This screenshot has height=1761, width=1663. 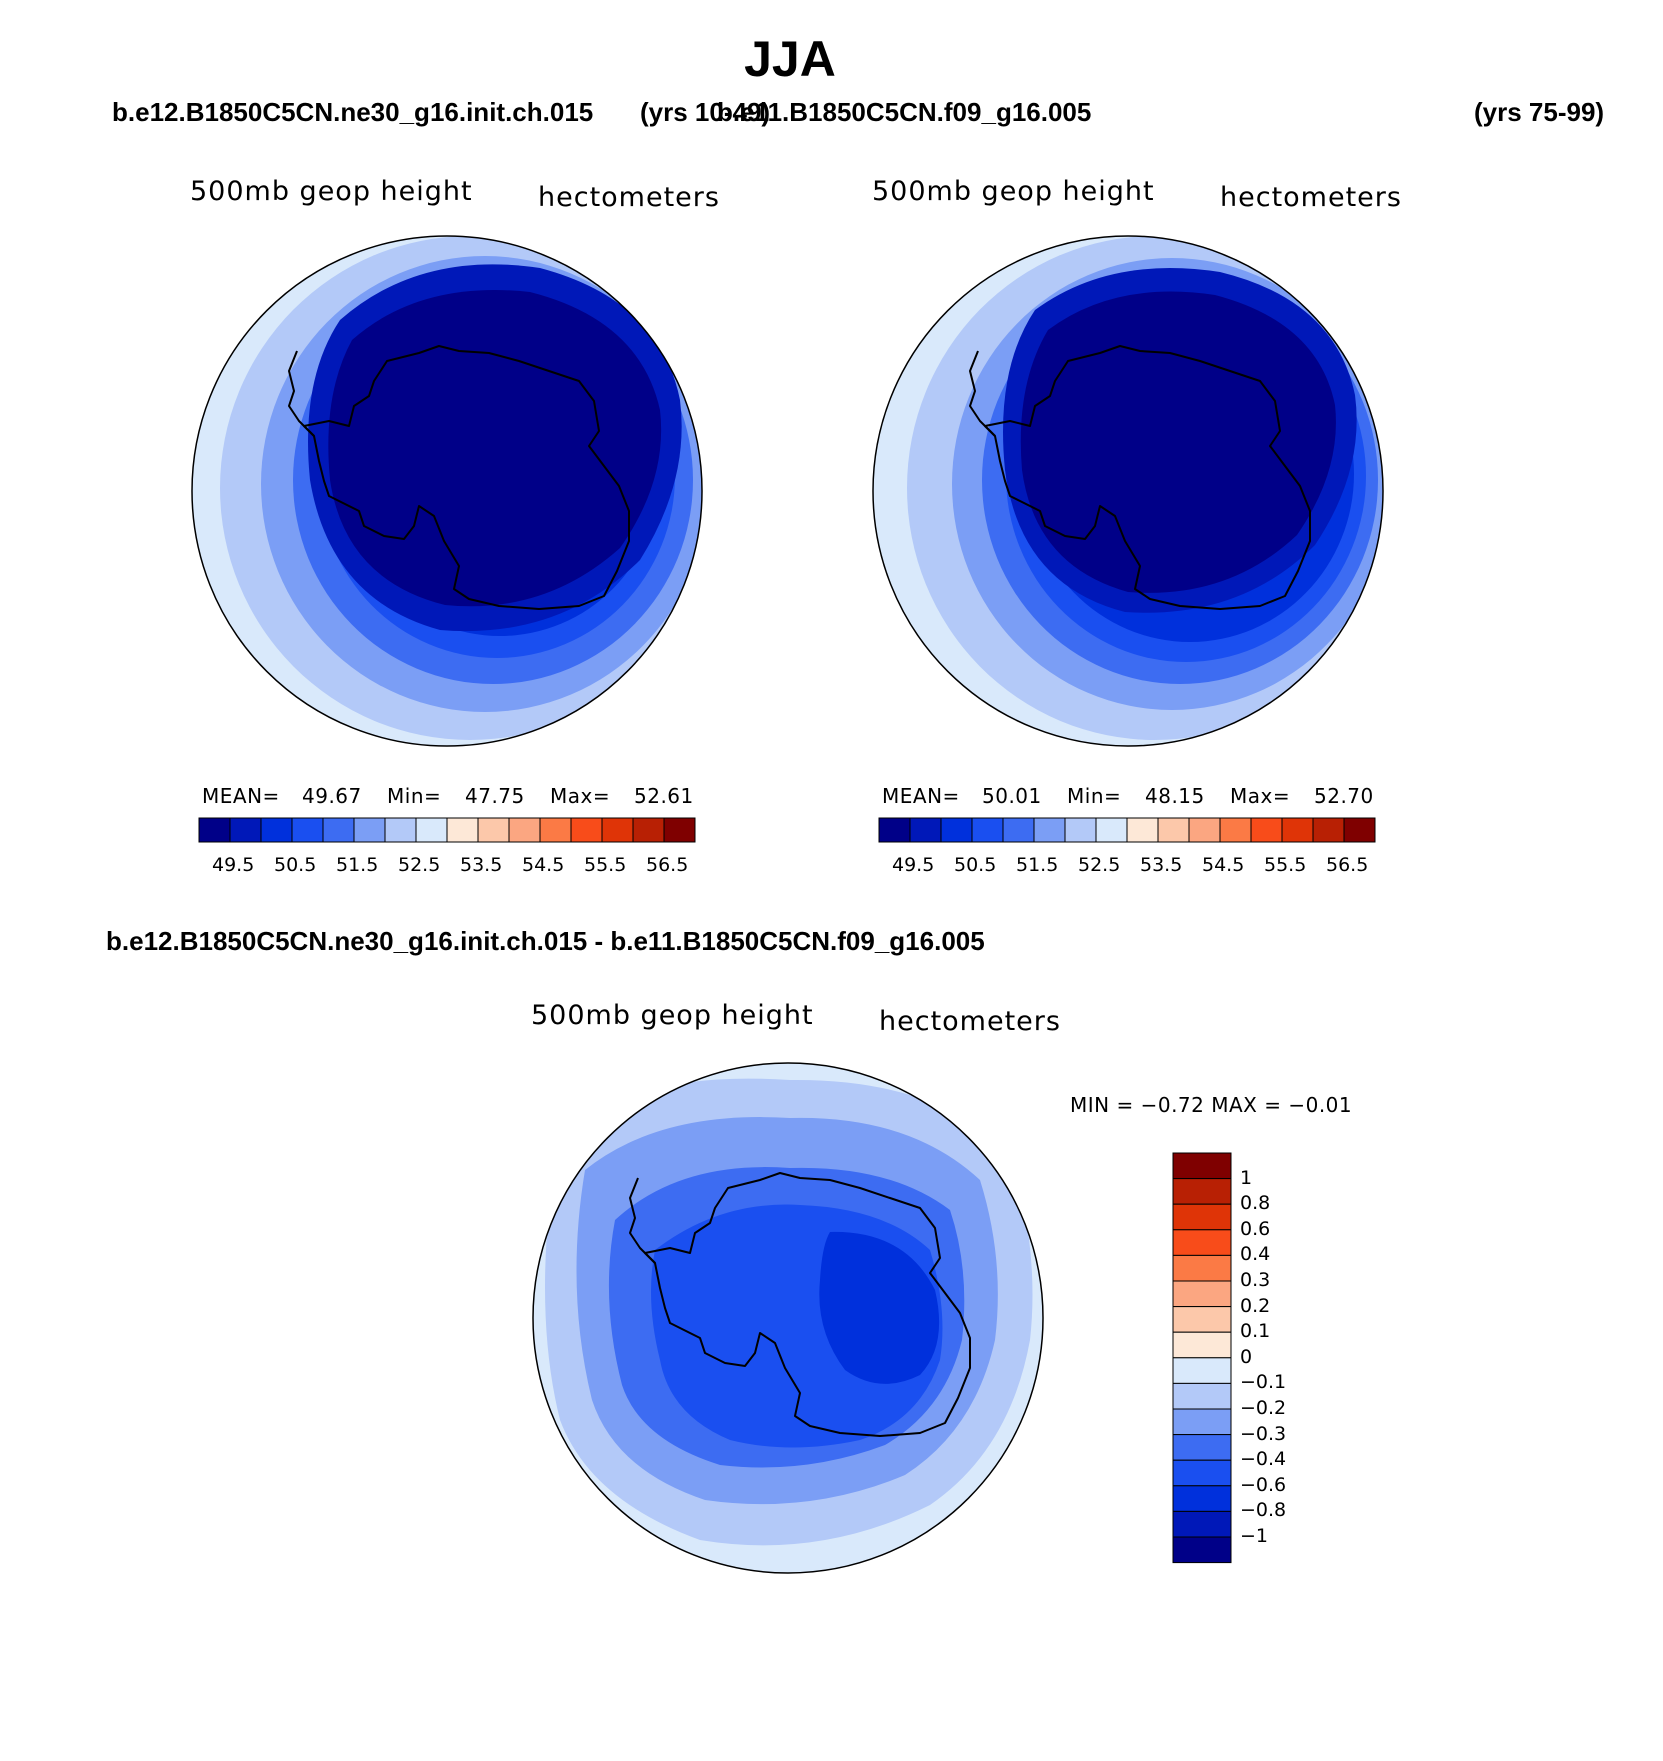 What do you see at coordinates (1254, 1536) in the screenshot?
I see `colorbar-tick-label: −1` at bounding box center [1254, 1536].